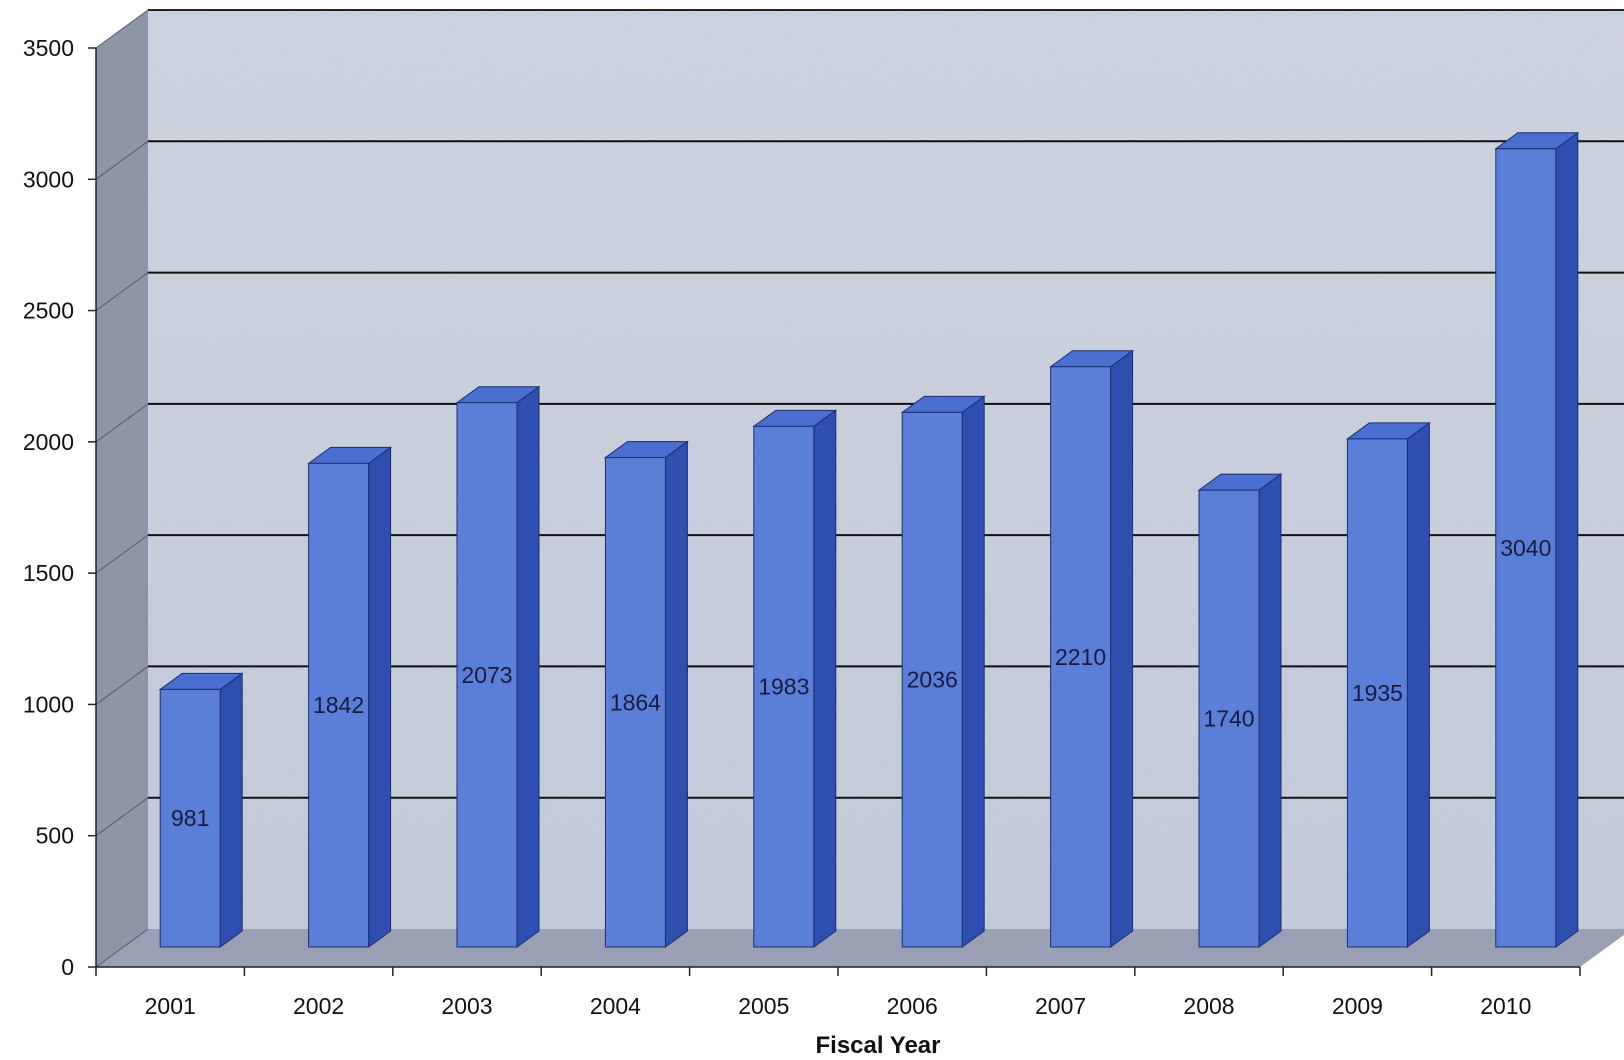 The image size is (1624, 1060). What do you see at coordinates (1357, 1006) in the screenshot?
I see `x-tick-label: 2009` at bounding box center [1357, 1006].